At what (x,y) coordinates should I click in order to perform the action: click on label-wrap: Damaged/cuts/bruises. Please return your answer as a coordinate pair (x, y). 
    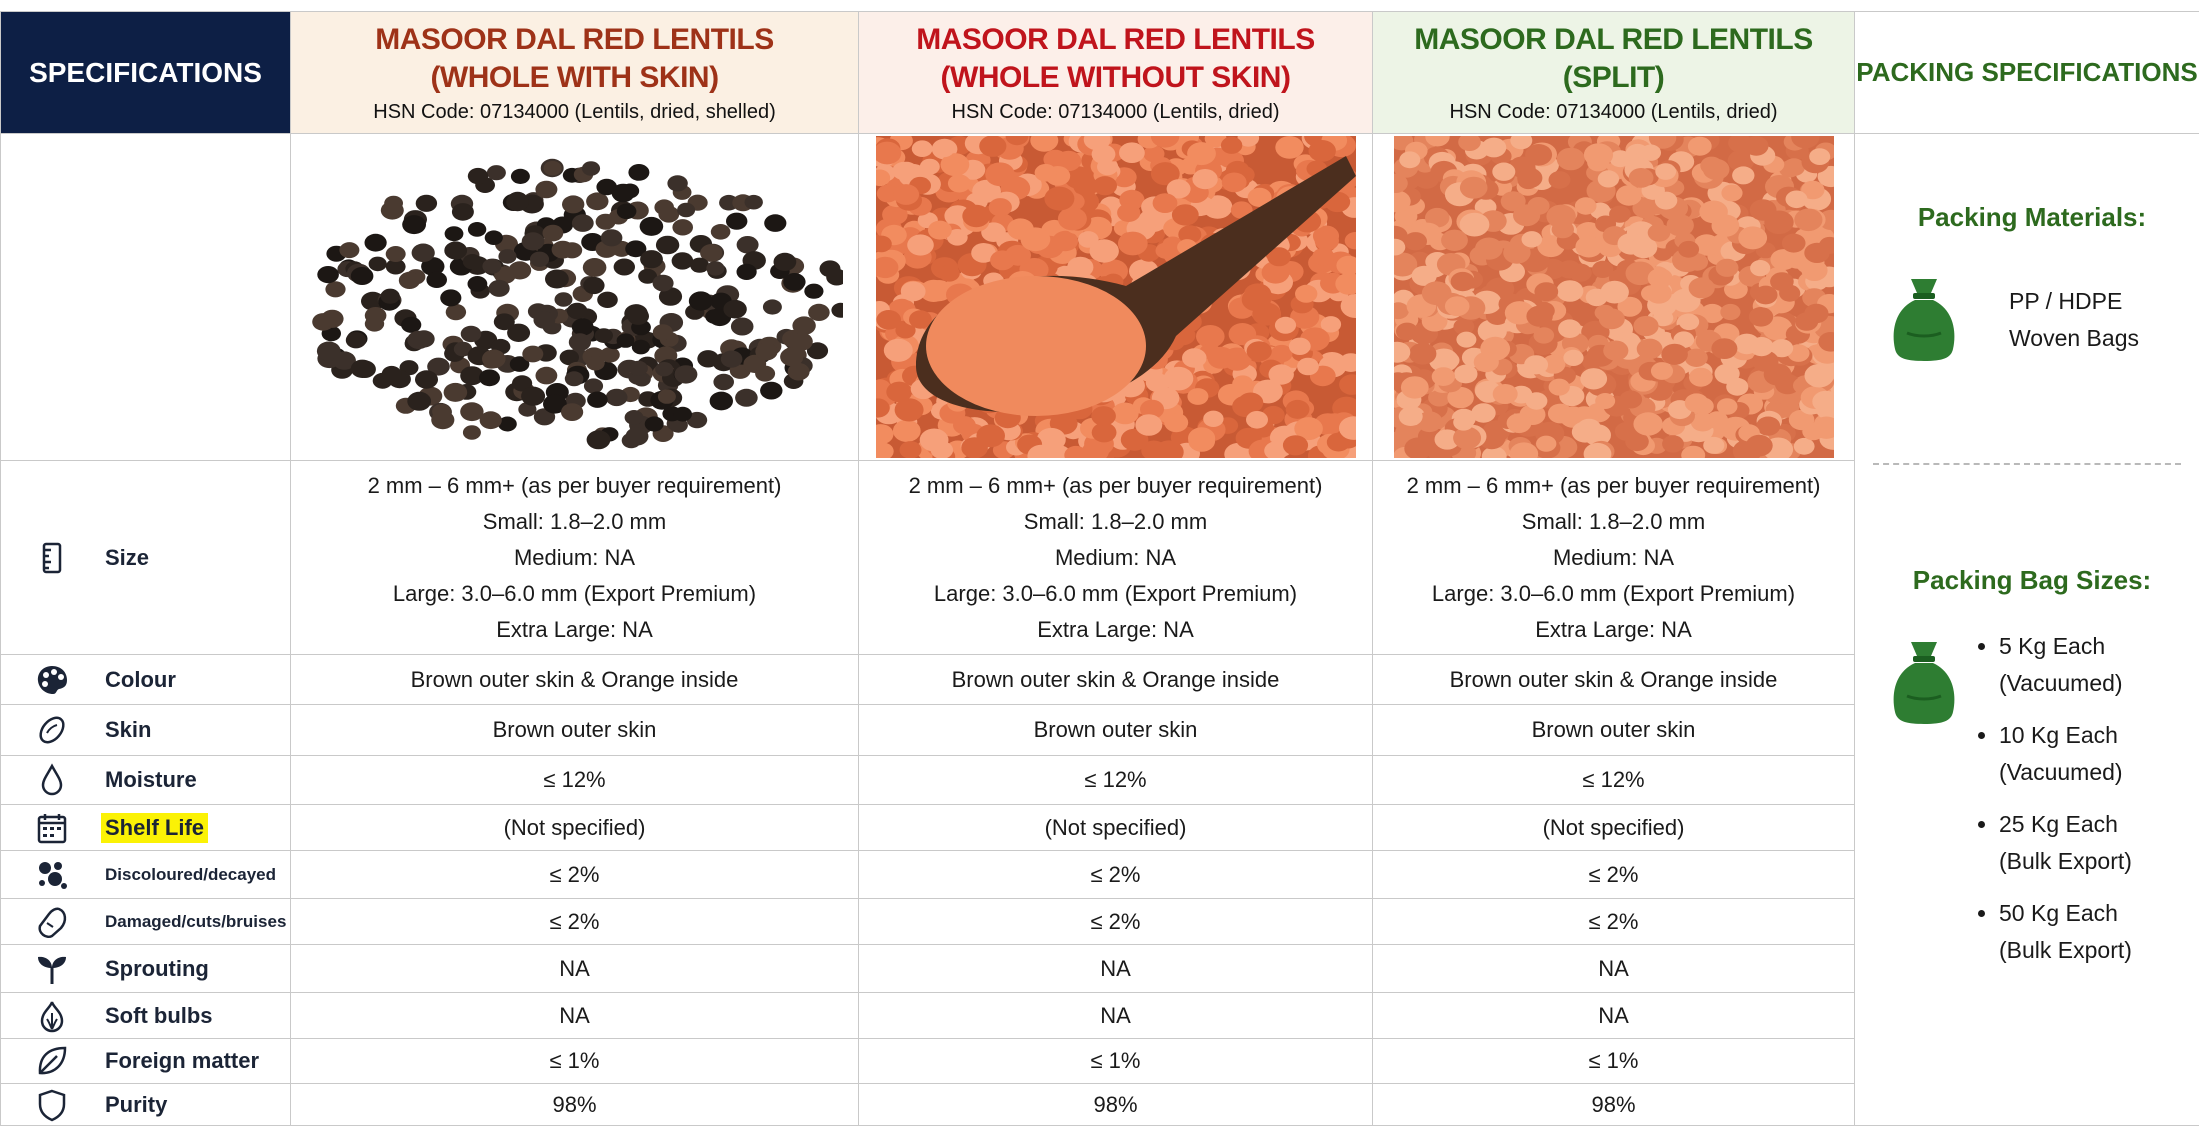
    Looking at the image, I should click on (145, 922).